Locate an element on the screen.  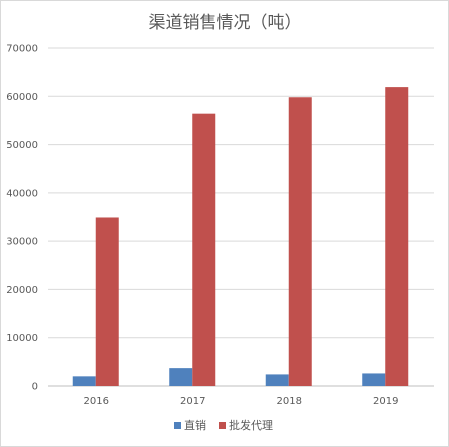
y-tick-label: 60000 is located at coordinates (22, 97).